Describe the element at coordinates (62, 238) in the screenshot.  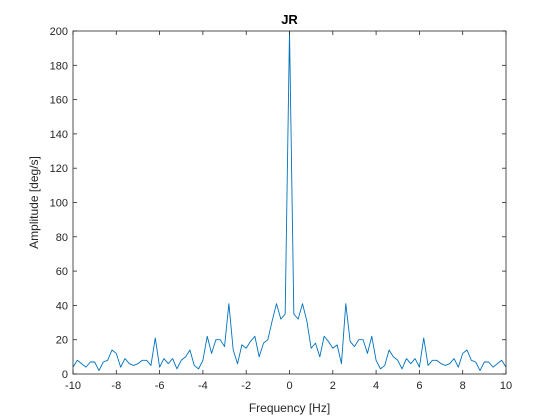
I see `y-tick-label: 80` at that location.